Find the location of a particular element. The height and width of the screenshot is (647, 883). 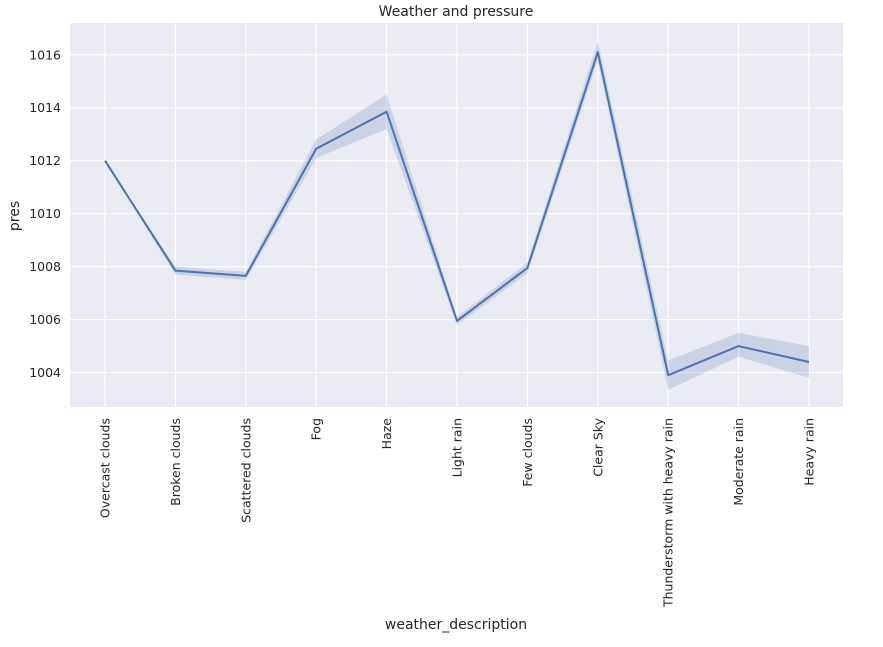

y-tick-labels: 1004 1006 1008 1010 1012 1014 1016 is located at coordinates (45, 213).